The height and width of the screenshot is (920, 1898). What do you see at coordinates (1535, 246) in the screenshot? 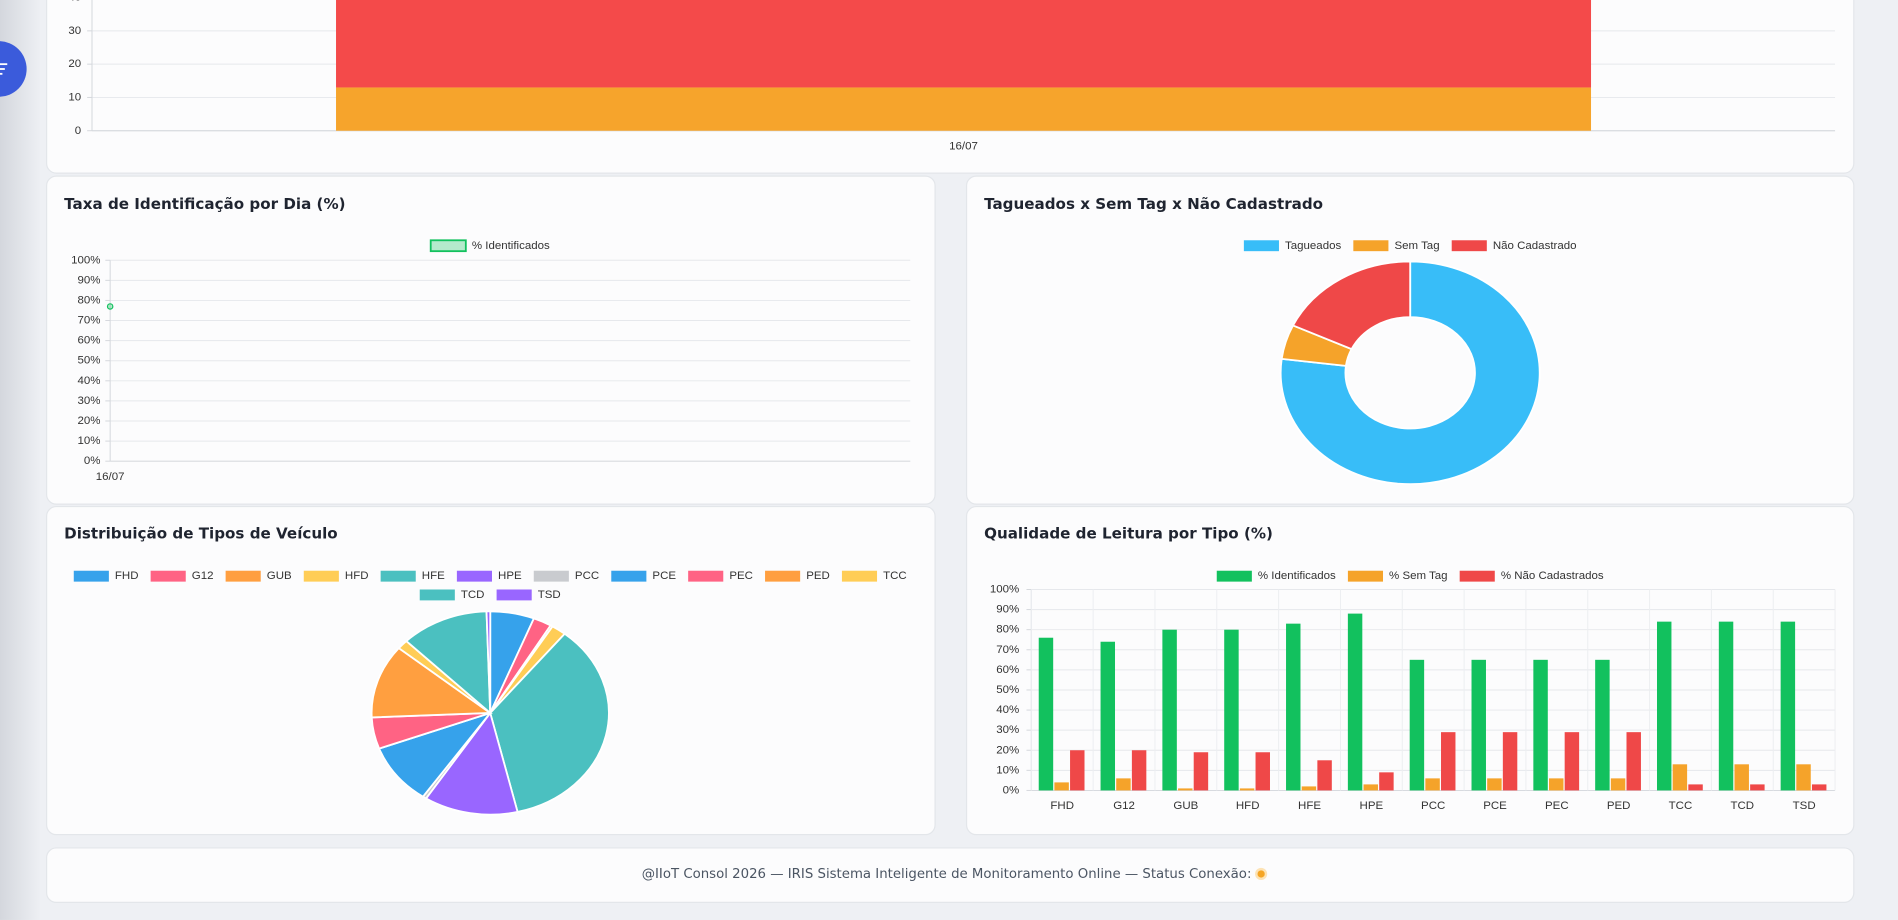
I see `legend-label: Não Cadastrado` at bounding box center [1535, 246].